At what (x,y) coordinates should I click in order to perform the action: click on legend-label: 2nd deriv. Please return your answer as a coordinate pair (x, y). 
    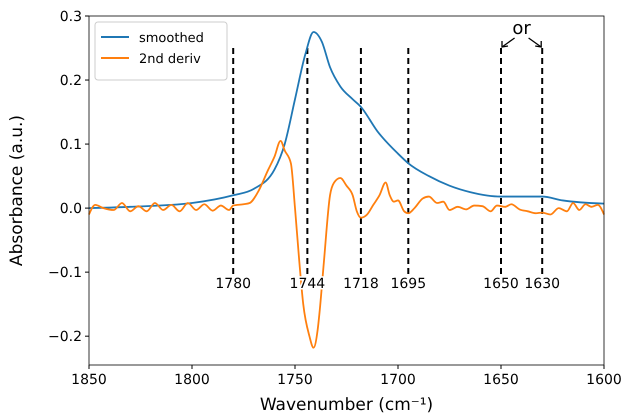
    Looking at the image, I should click on (170, 59).